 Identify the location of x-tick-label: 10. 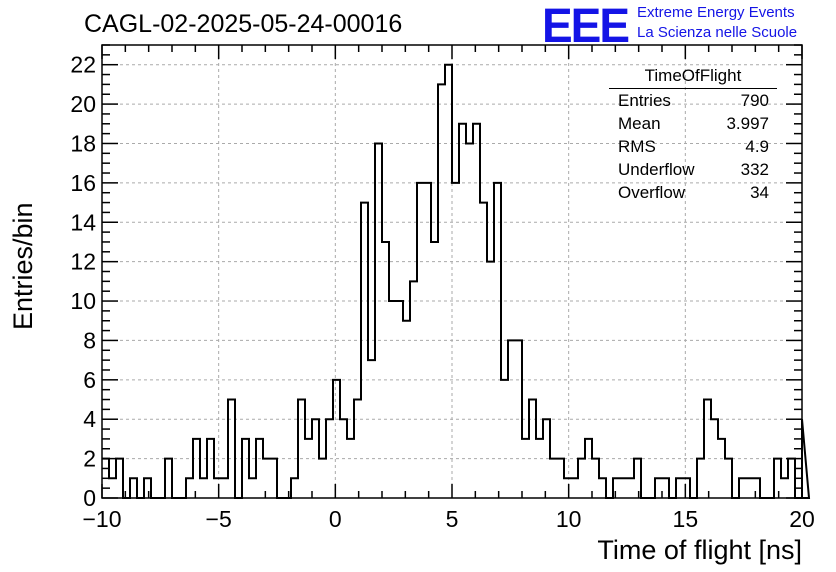
(569, 519).